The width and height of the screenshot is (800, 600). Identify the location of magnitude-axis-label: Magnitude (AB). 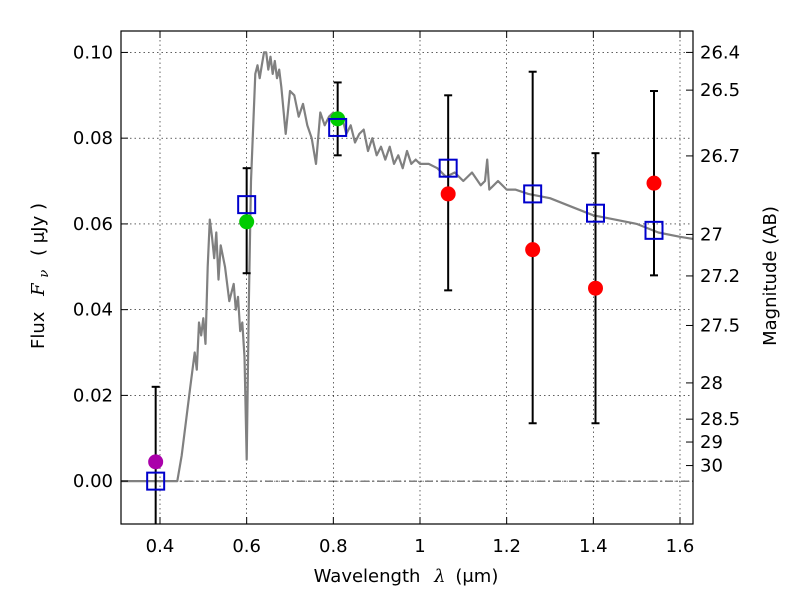
(770, 276).